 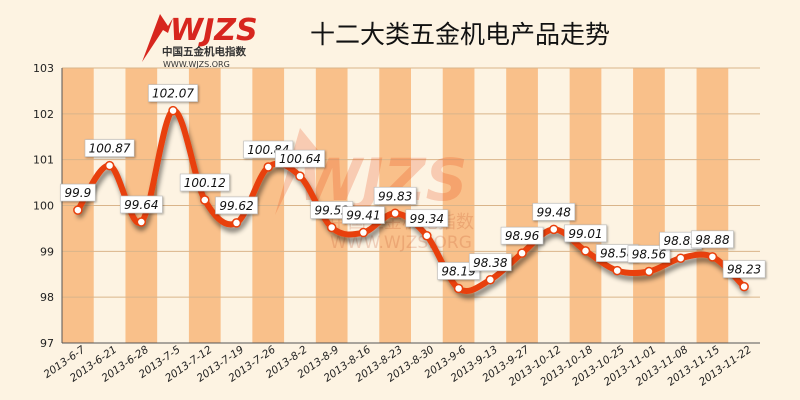 I want to click on data-label: 99.9, so click(x=78, y=192).